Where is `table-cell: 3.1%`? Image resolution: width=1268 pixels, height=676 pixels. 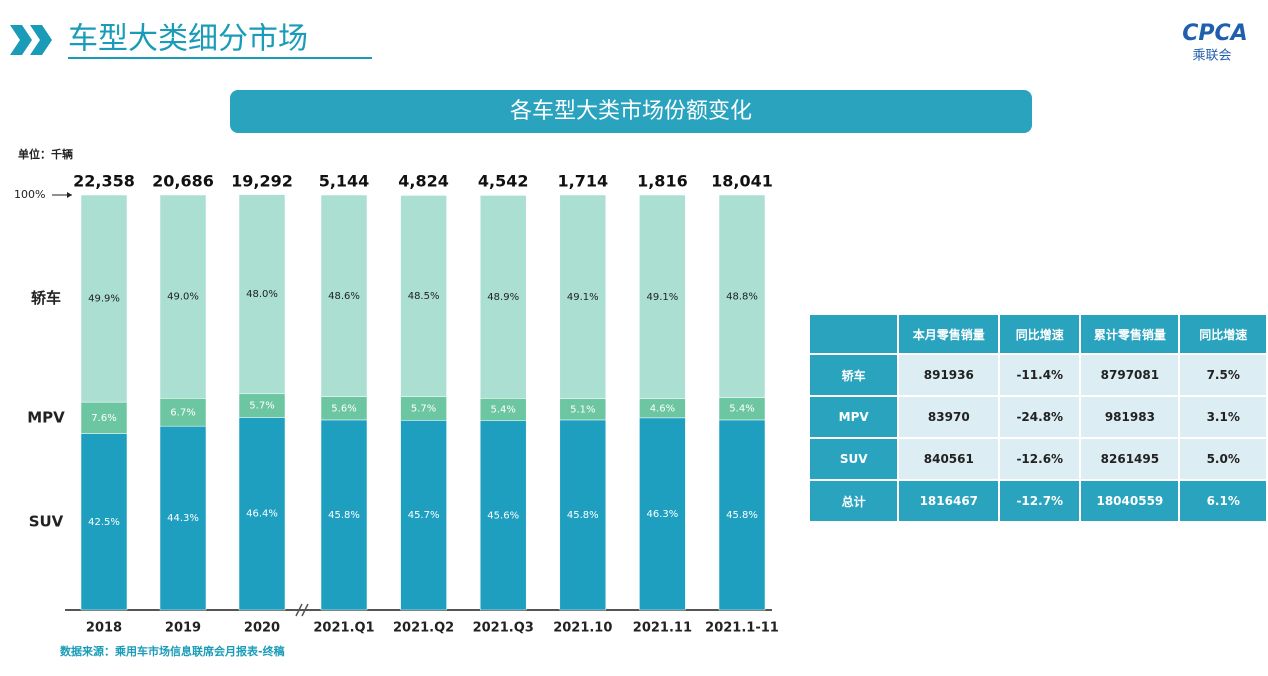 table-cell: 3.1% is located at coordinates (1223, 417).